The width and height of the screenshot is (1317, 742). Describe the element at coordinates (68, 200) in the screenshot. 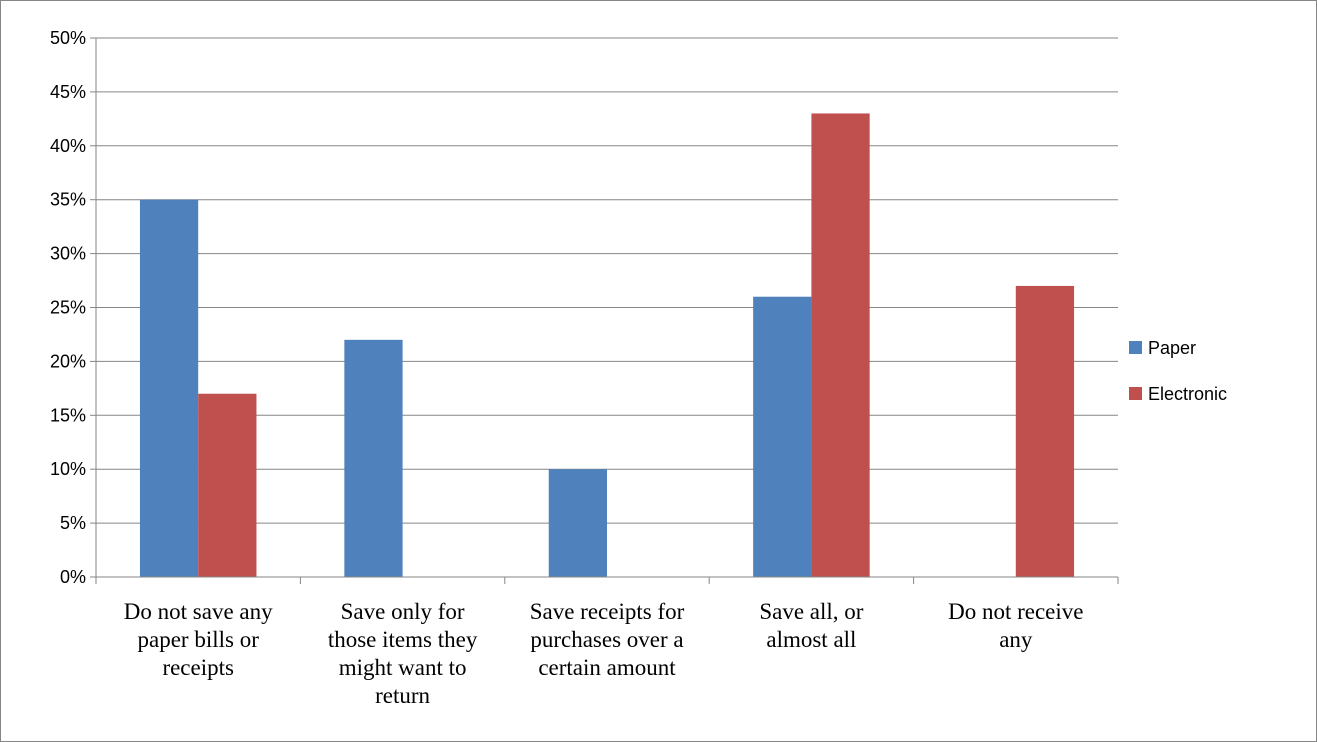

I see `y-tick-label: 35%` at that location.